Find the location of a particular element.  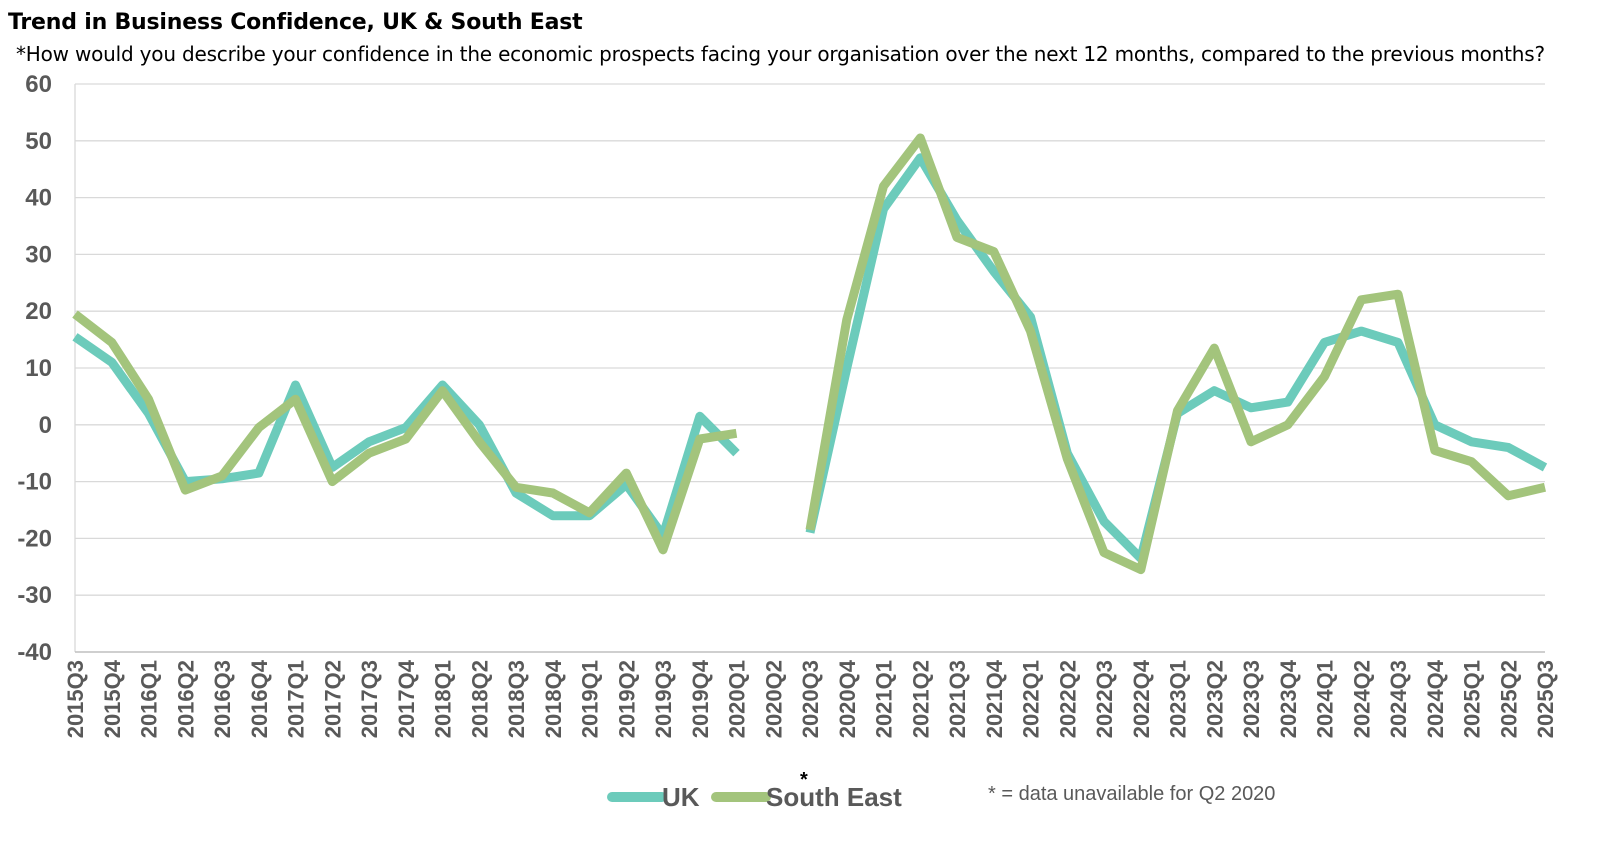

x-tick-label: 2024Q1 is located at coordinates (1325, 699).